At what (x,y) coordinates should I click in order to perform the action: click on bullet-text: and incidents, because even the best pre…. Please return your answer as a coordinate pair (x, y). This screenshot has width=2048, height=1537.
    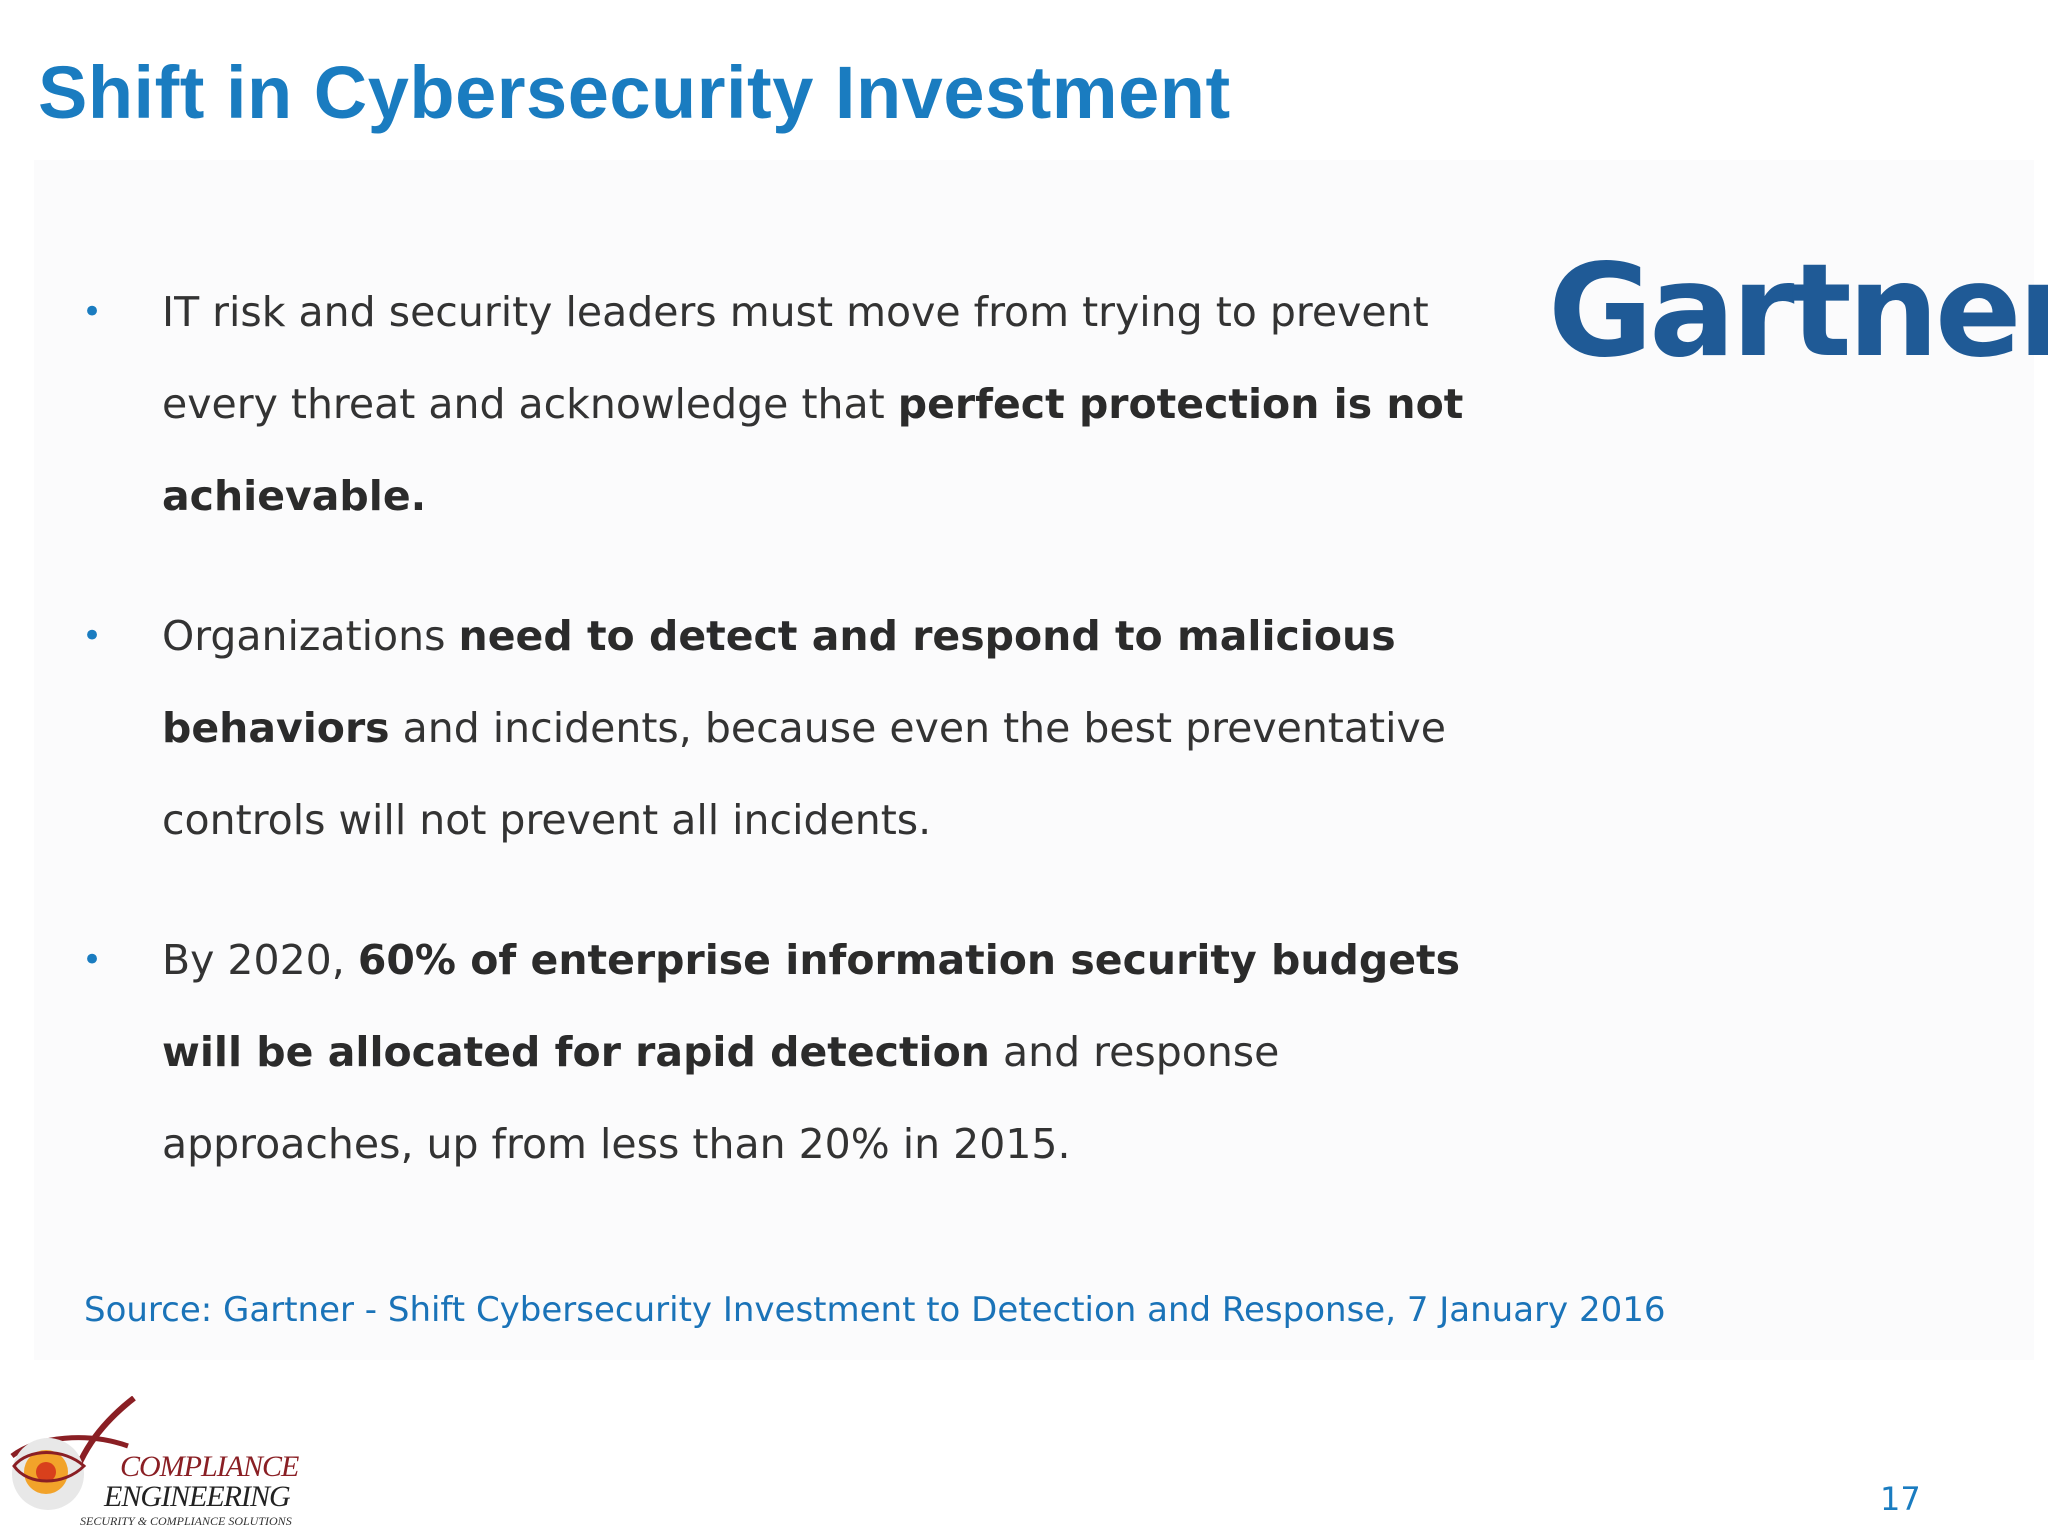
    Looking at the image, I should click on (804, 774).